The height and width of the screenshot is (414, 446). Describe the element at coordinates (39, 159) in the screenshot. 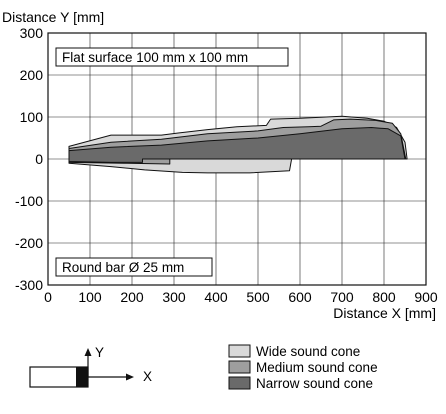

I see `y-tick-label: 0` at that location.